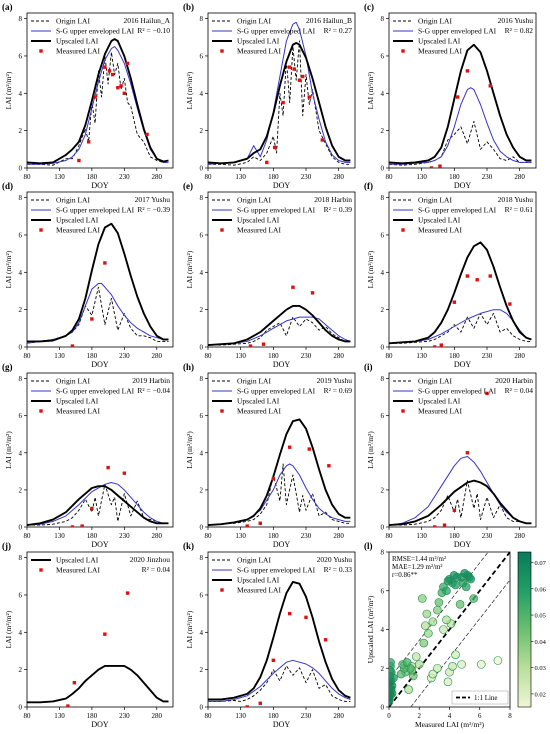 The image size is (550, 734). I want to click on x-tick-label: 230, so click(124, 177).